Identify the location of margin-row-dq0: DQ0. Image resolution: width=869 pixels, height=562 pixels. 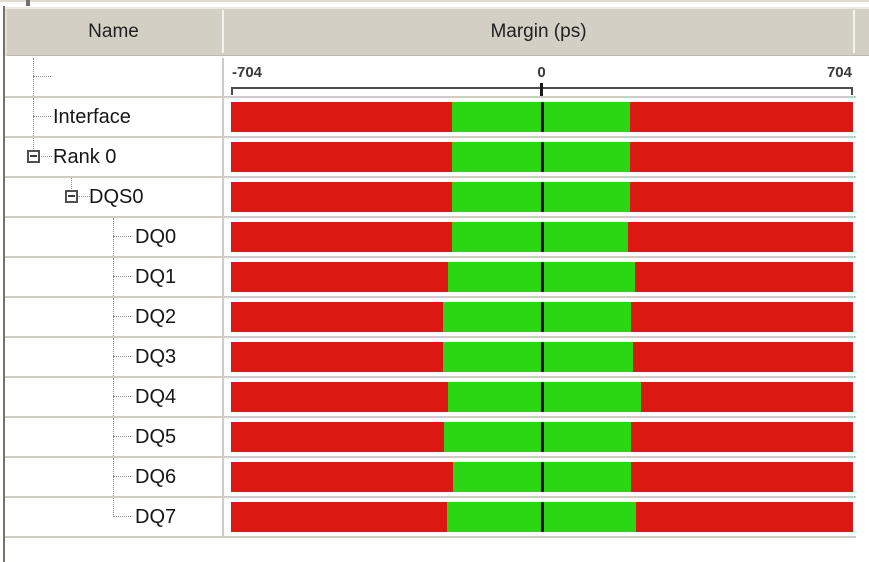
(430, 238).